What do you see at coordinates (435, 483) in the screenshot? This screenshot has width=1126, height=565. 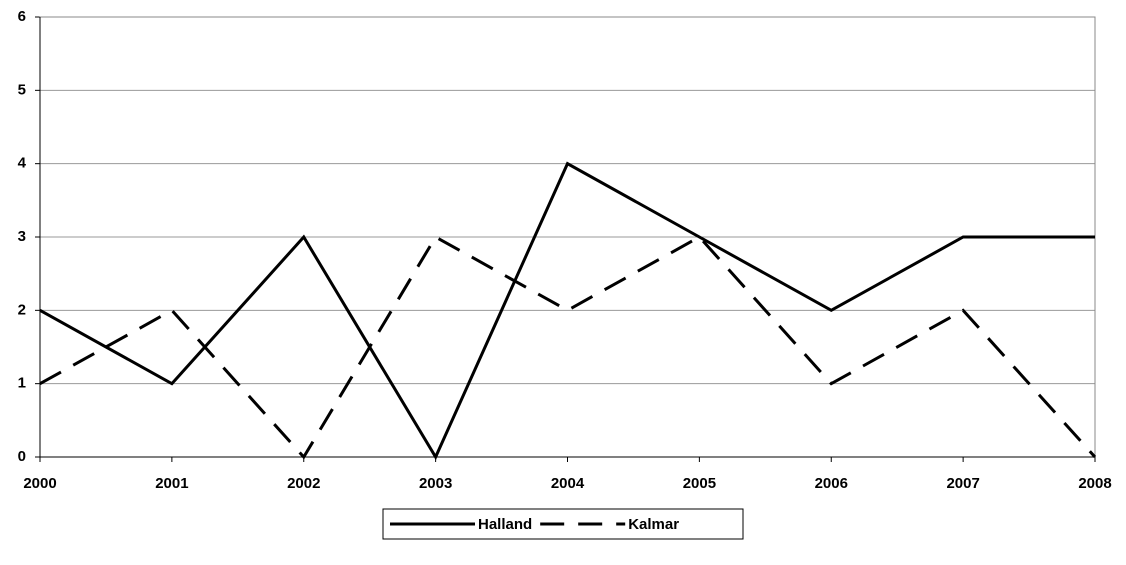 I see `x-tick-label: 2003` at bounding box center [435, 483].